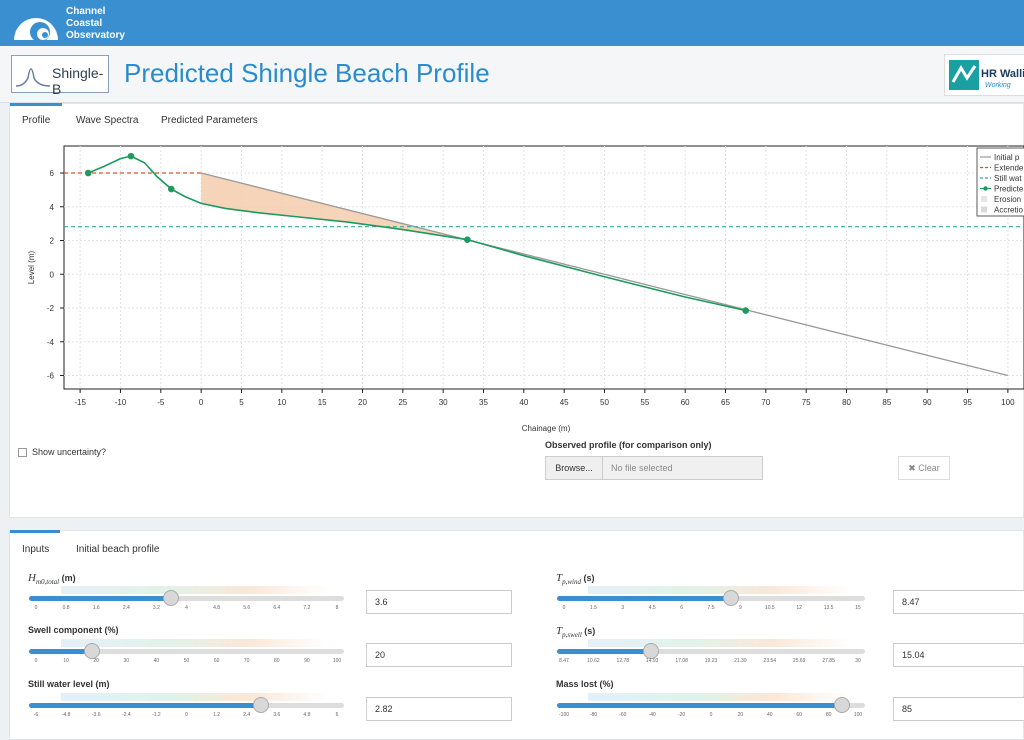  I want to click on observed-profile-label: Observed profile (for comparison only), so click(628, 445).